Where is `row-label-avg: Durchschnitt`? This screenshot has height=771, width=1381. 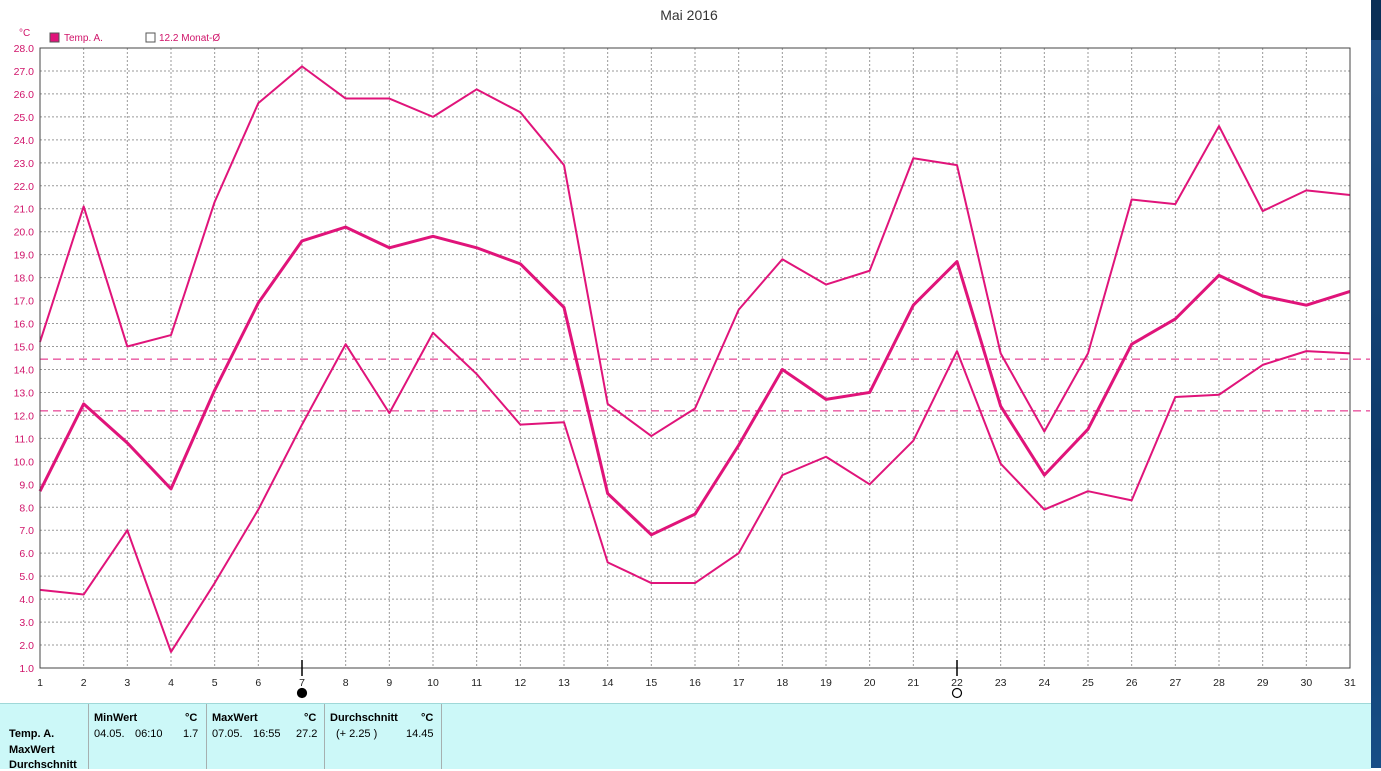 row-label-avg: Durchschnitt is located at coordinates (43, 765).